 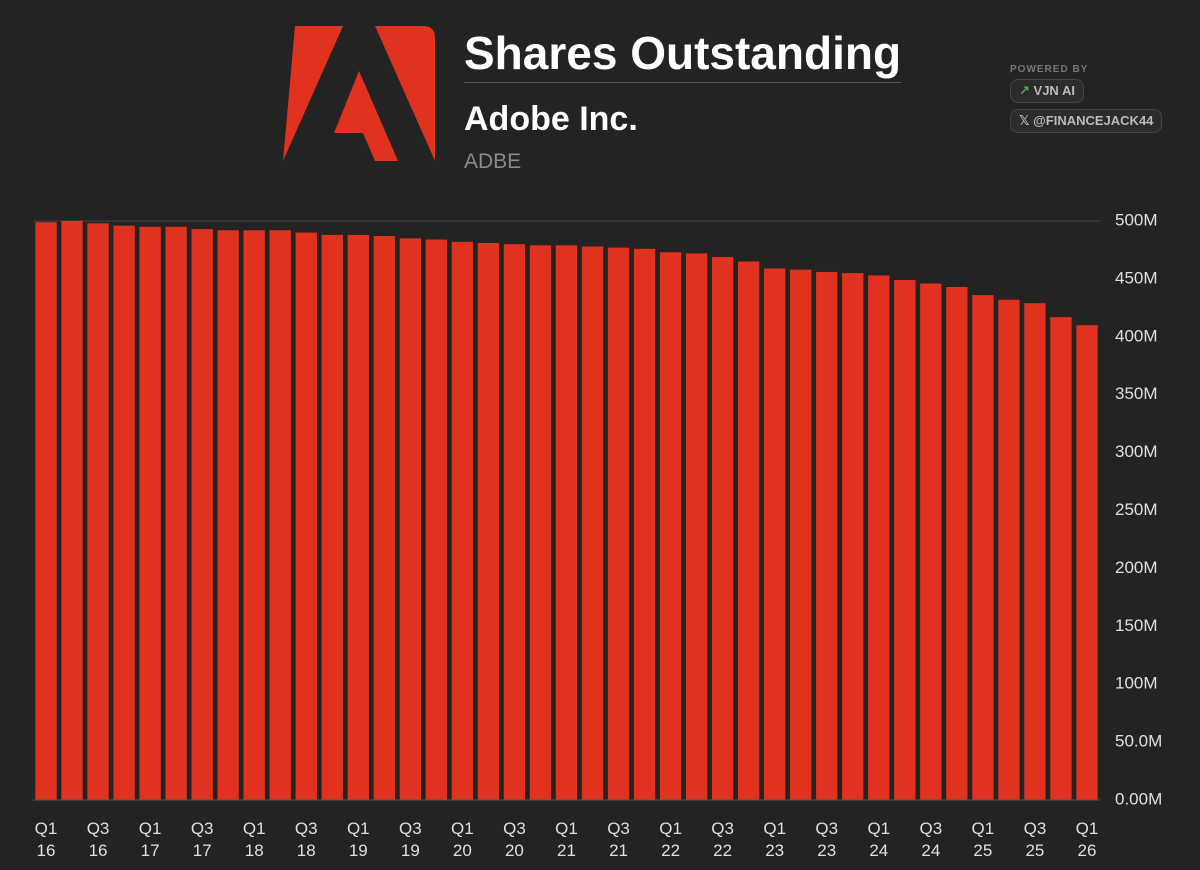 I want to click on x-tick-label: Q1 24, so click(x=879, y=839).